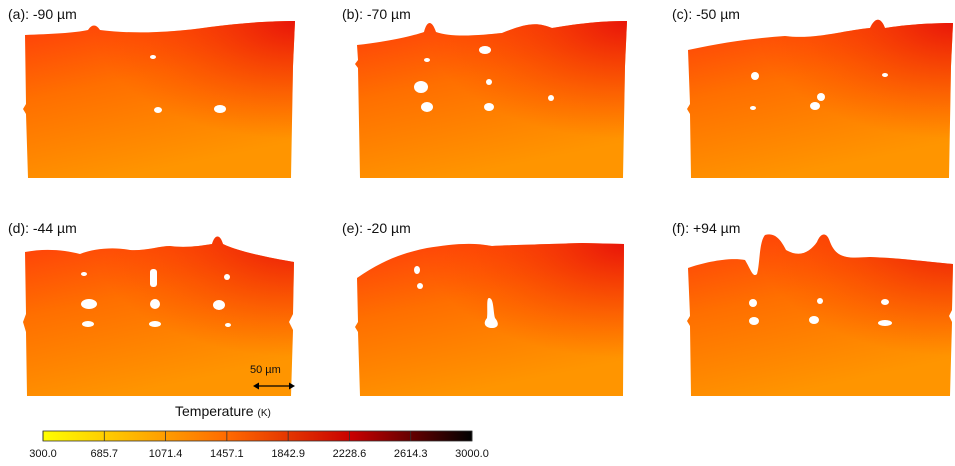  I want to click on melt-pool-panel-c, so click(820, 98).